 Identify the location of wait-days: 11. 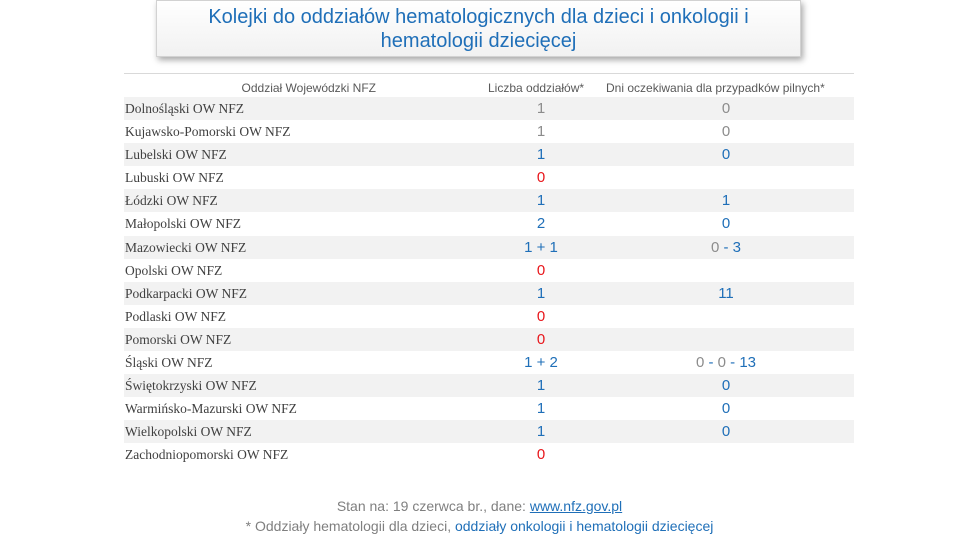
(726, 293).